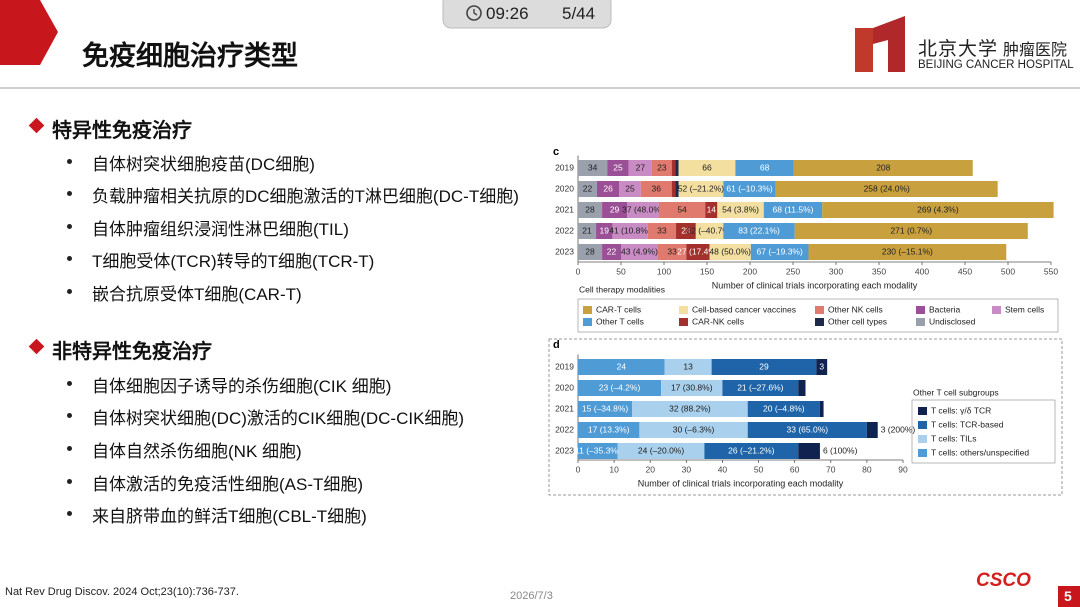 This screenshot has height=607, width=1080. Describe the element at coordinates (836, 271) in the screenshot. I see `x-tick-label: 300` at that location.